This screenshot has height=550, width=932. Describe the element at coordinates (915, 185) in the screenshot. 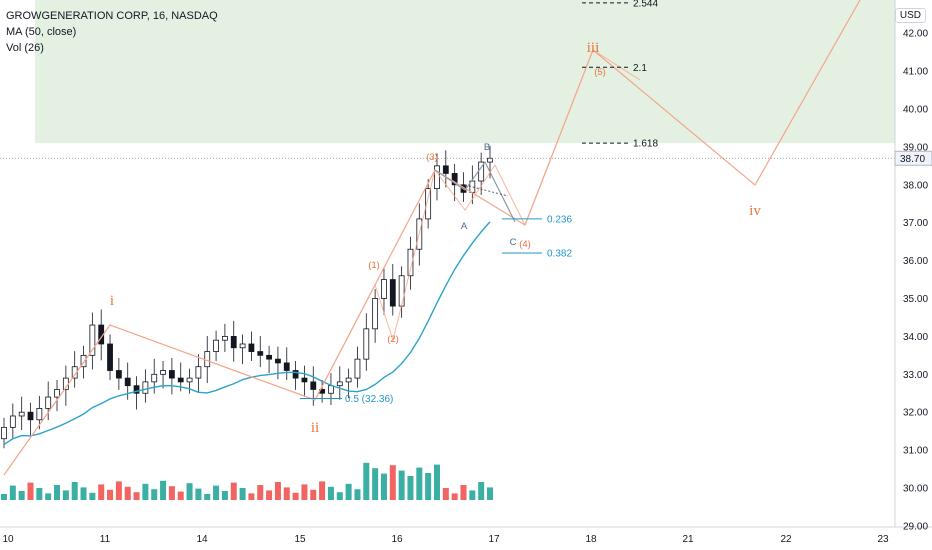

I see `y-tick-label: 38.00` at that location.